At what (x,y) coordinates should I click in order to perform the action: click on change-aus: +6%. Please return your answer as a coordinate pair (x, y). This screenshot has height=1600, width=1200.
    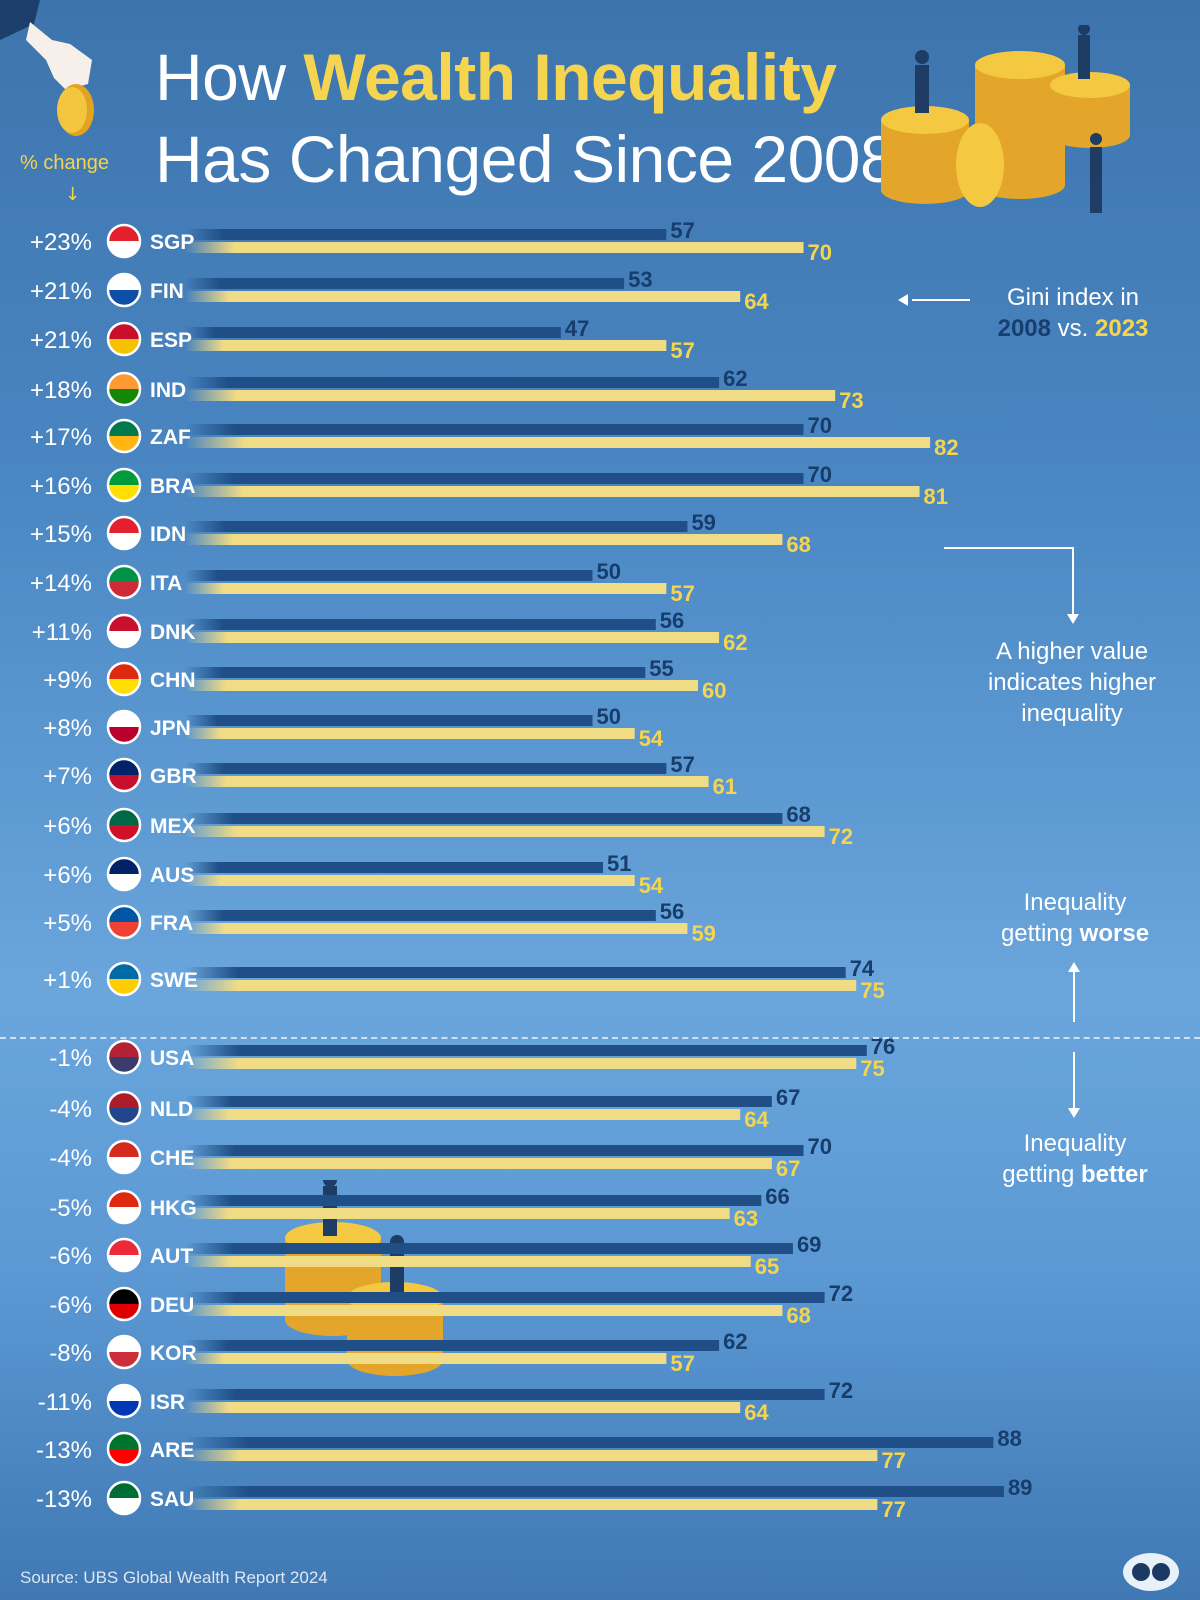
    Looking at the image, I should click on (67, 875).